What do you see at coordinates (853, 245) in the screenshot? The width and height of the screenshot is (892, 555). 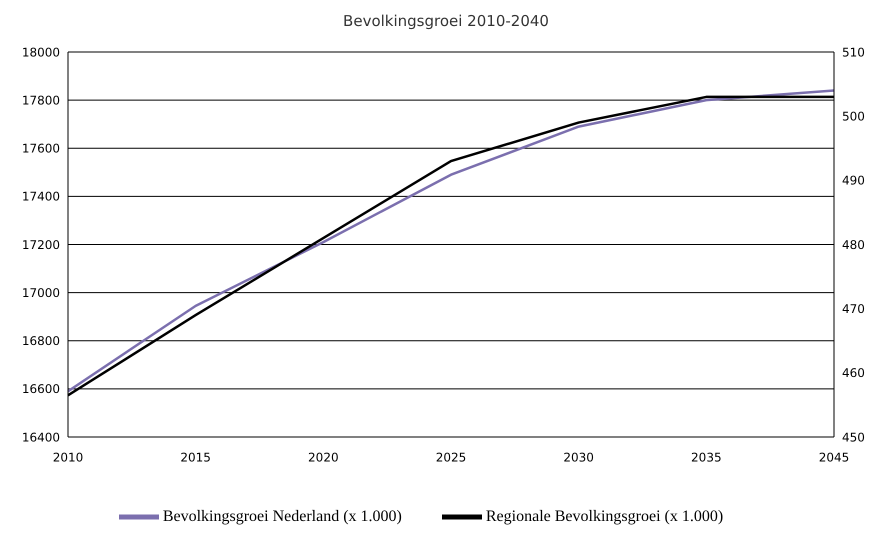 I see `y2-tick-label: 480` at bounding box center [853, 245].